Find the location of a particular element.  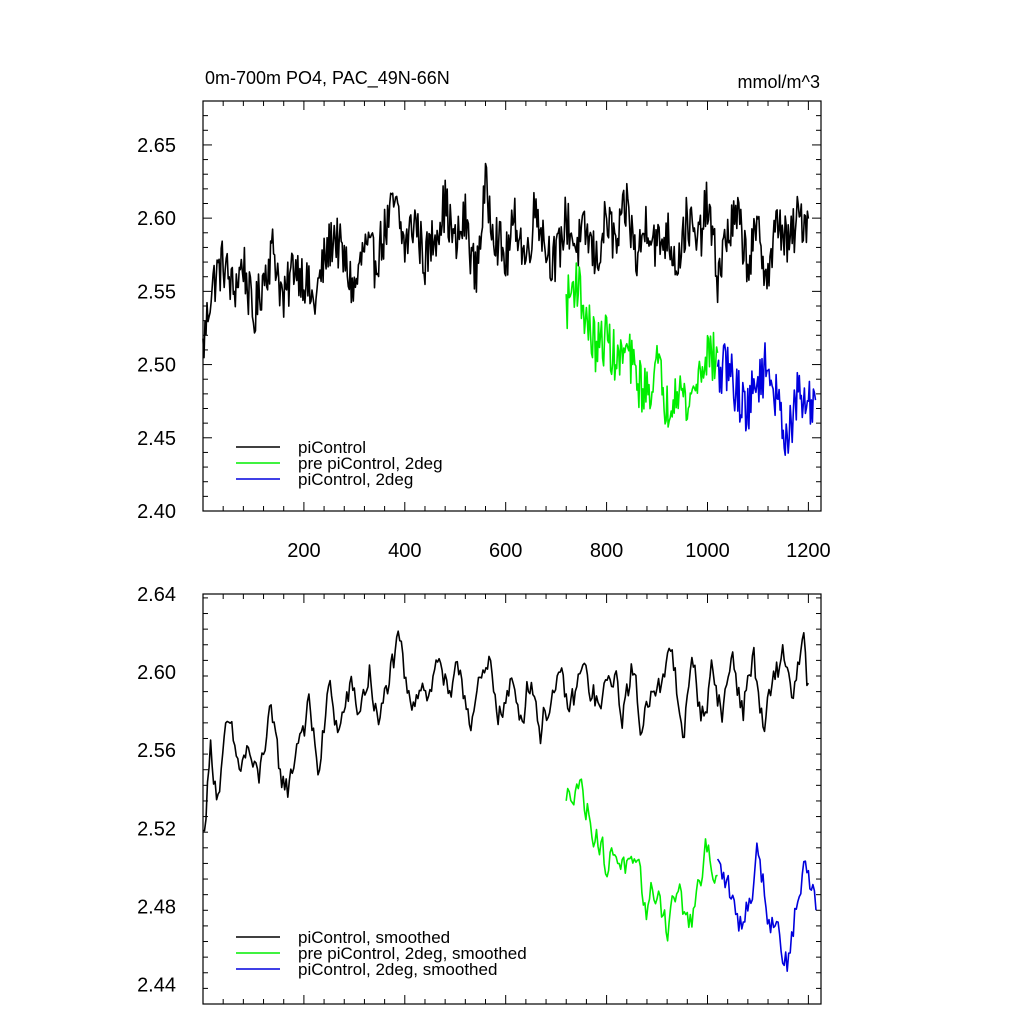

y-tick-label: 2.48 is located at coordinates (156, 907).